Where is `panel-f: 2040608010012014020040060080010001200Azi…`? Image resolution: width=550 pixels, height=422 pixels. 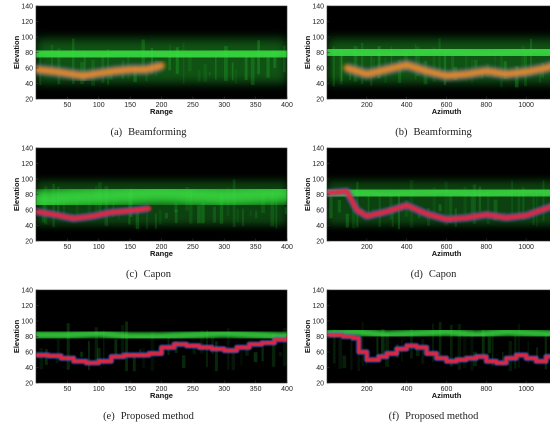
panel-f: 2040608010012014020040060080010001200Azi… is located at coordinates (425, 345).